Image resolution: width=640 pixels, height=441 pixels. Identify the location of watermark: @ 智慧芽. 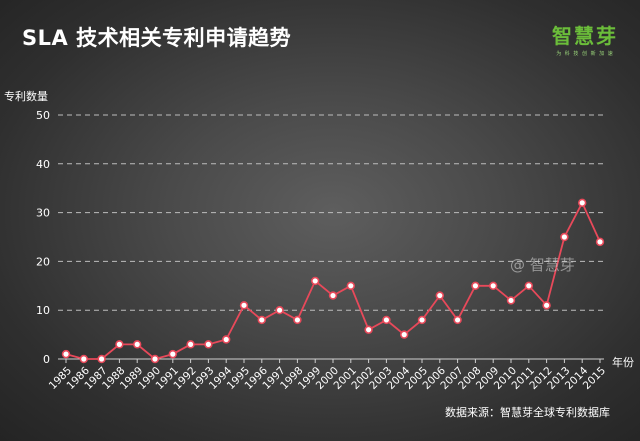
(542, 265).